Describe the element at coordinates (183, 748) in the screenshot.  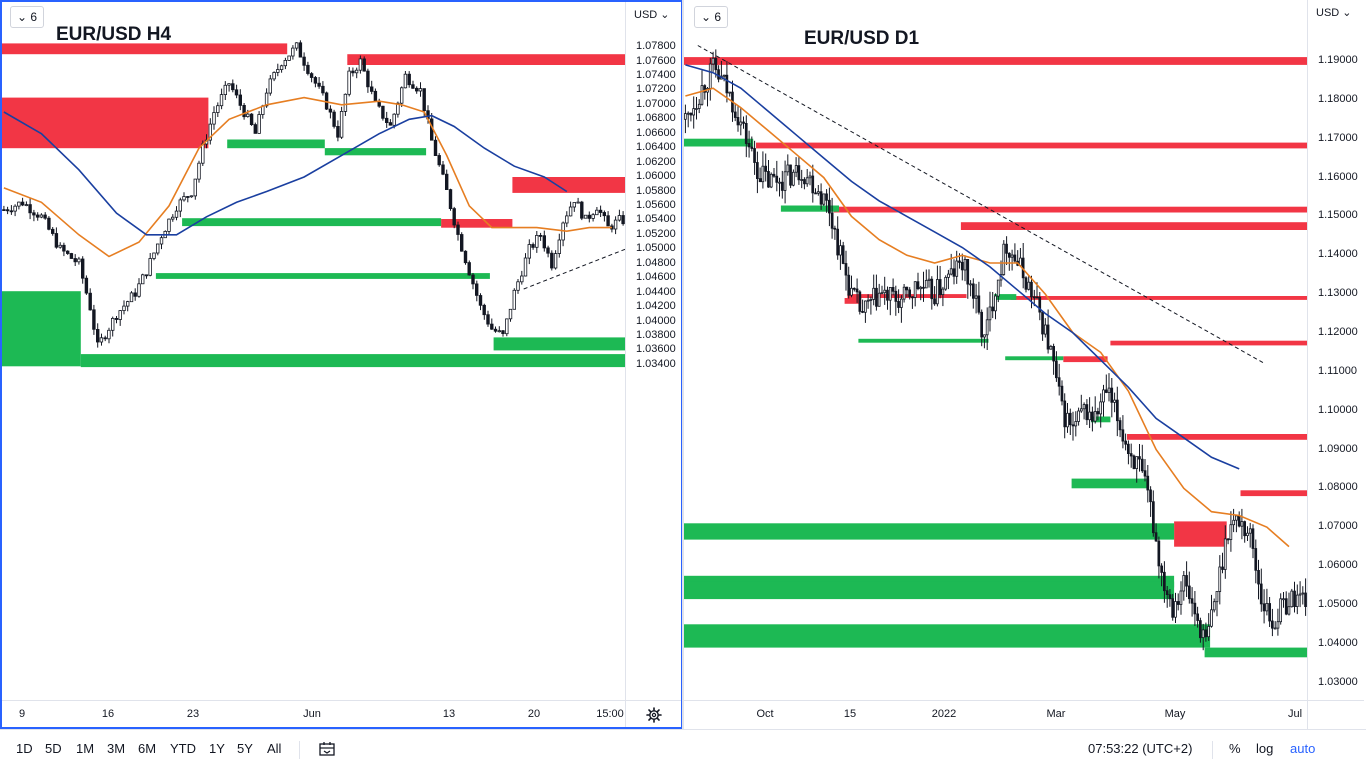
I see `range-ytd-button: YTD` at that location.